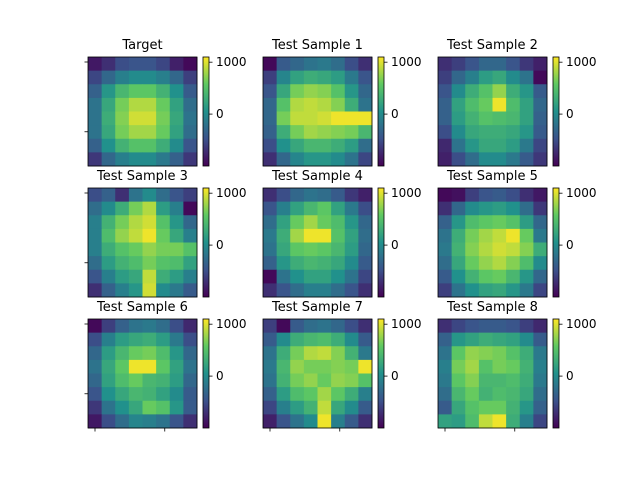  I want to click on heatmap-panel-3: Test Sample 2 0 1000, so click(517, 102).